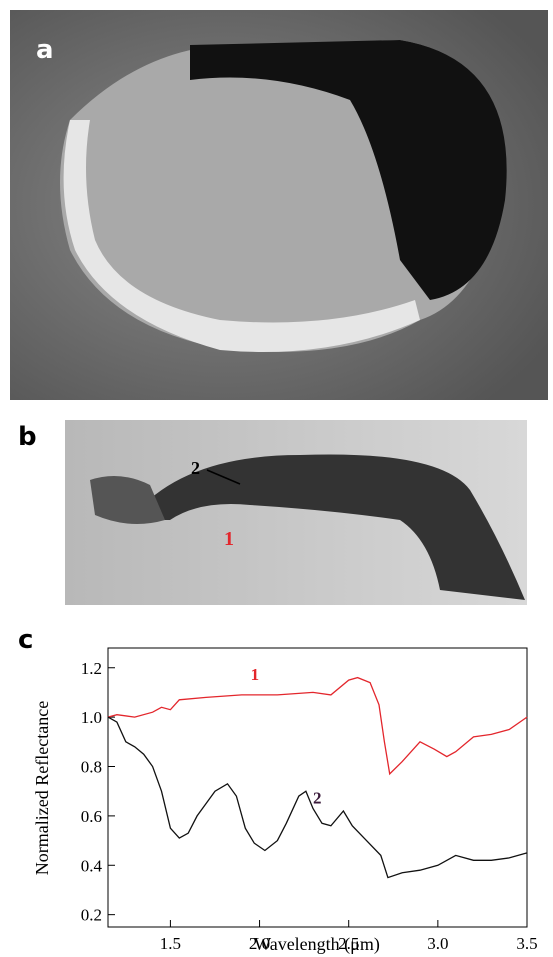  I want to click on x-tick-label: 2.5, so click(348, 943).